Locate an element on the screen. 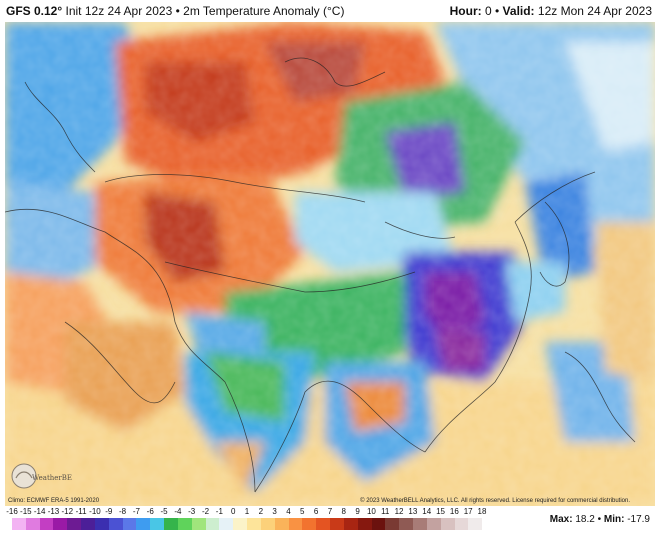 Image resolution: width=660 pixels, height=534 pixels. scale-tick-label: -10 is located at coordinates (95, 511).